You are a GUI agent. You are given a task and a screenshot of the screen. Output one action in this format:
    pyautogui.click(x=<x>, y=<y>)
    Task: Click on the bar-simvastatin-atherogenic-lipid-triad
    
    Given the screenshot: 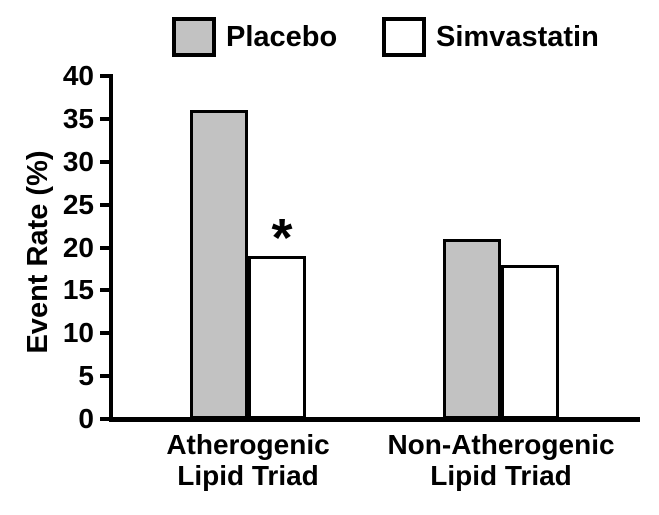 What is the action you would take?
    pyautogui.click(x=277, y=337)
    